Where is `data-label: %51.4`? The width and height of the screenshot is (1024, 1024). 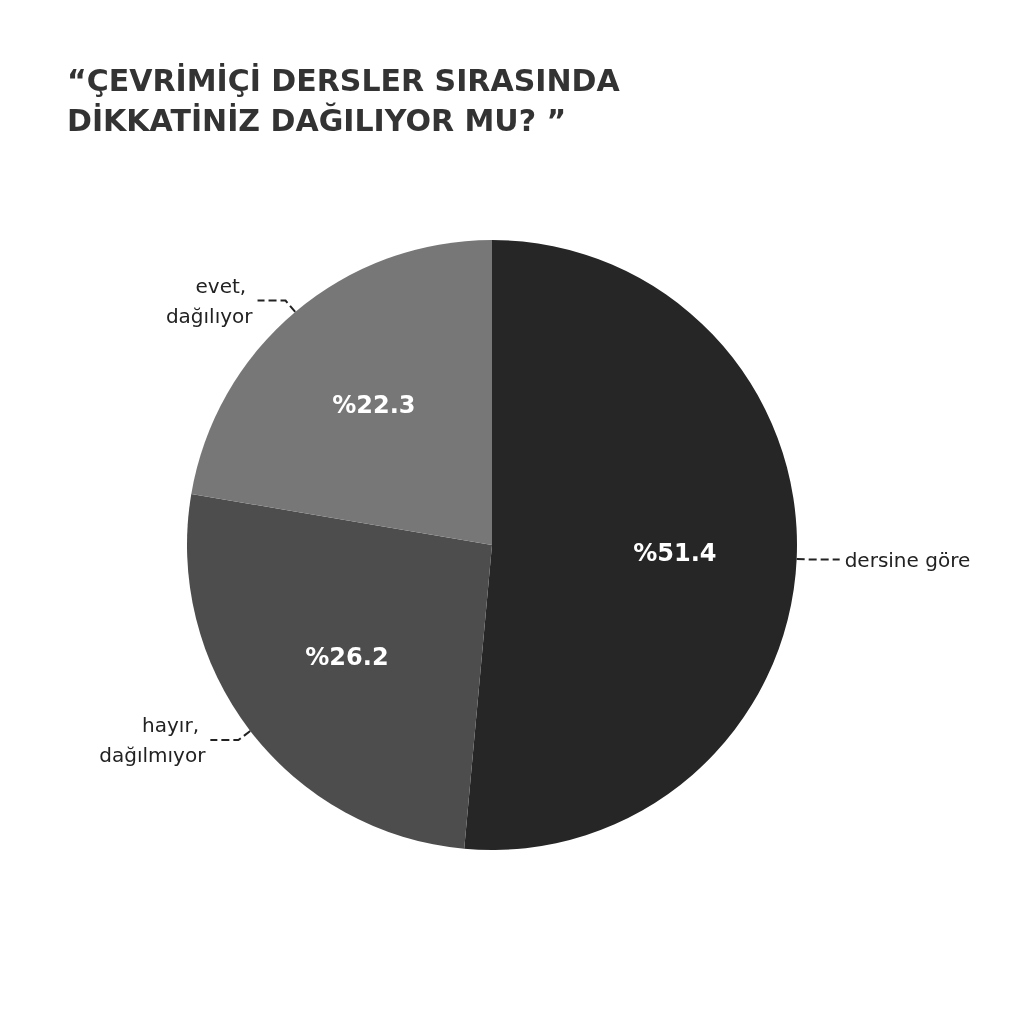 data-label: %51.4 is located at coordinates (675, 553).